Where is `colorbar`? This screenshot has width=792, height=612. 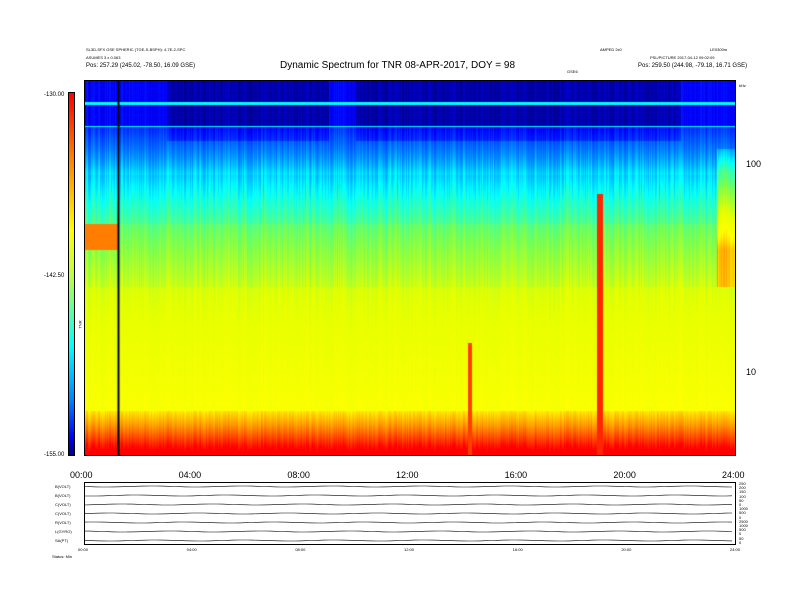
colorbar is located at coordinates (71, 274).